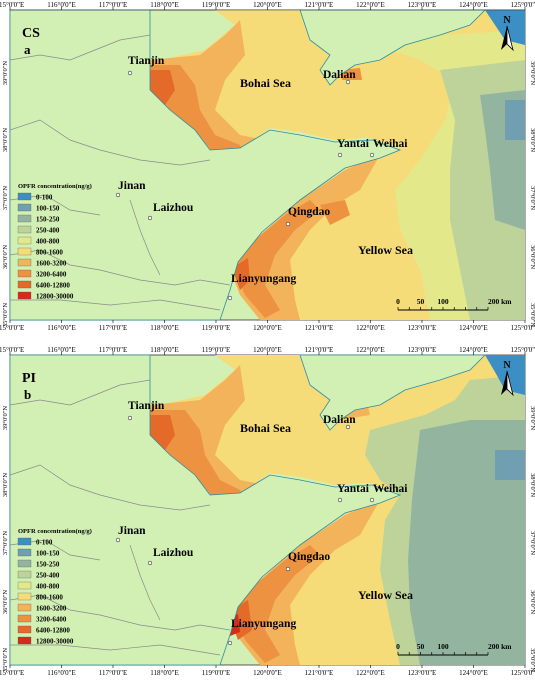 This screenshot has width=535, height=686. Describe the element at coordinates (31, 33) in the screenshot. I see `panel-corner-label: CS` at that location.